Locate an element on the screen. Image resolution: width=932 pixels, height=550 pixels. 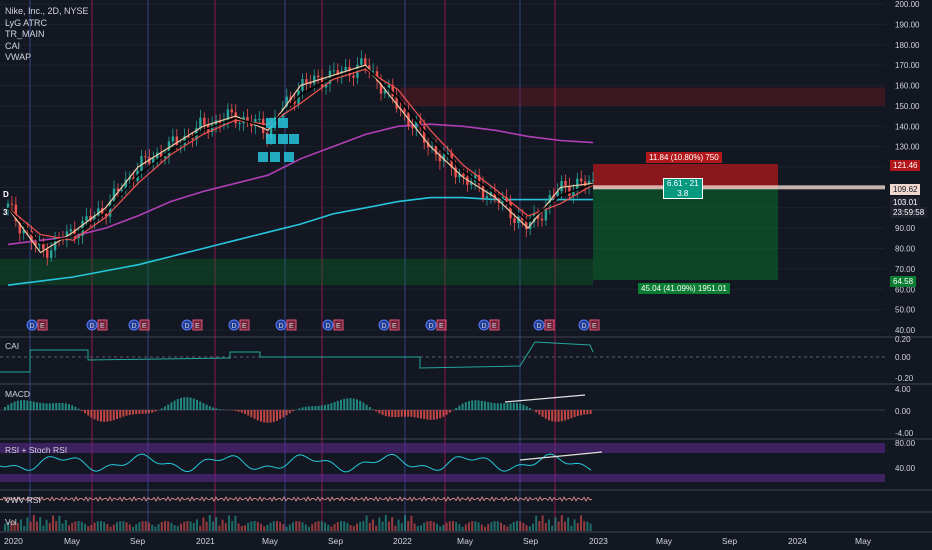
cai-tick: -0.20 is located at coordinates (904, 378).